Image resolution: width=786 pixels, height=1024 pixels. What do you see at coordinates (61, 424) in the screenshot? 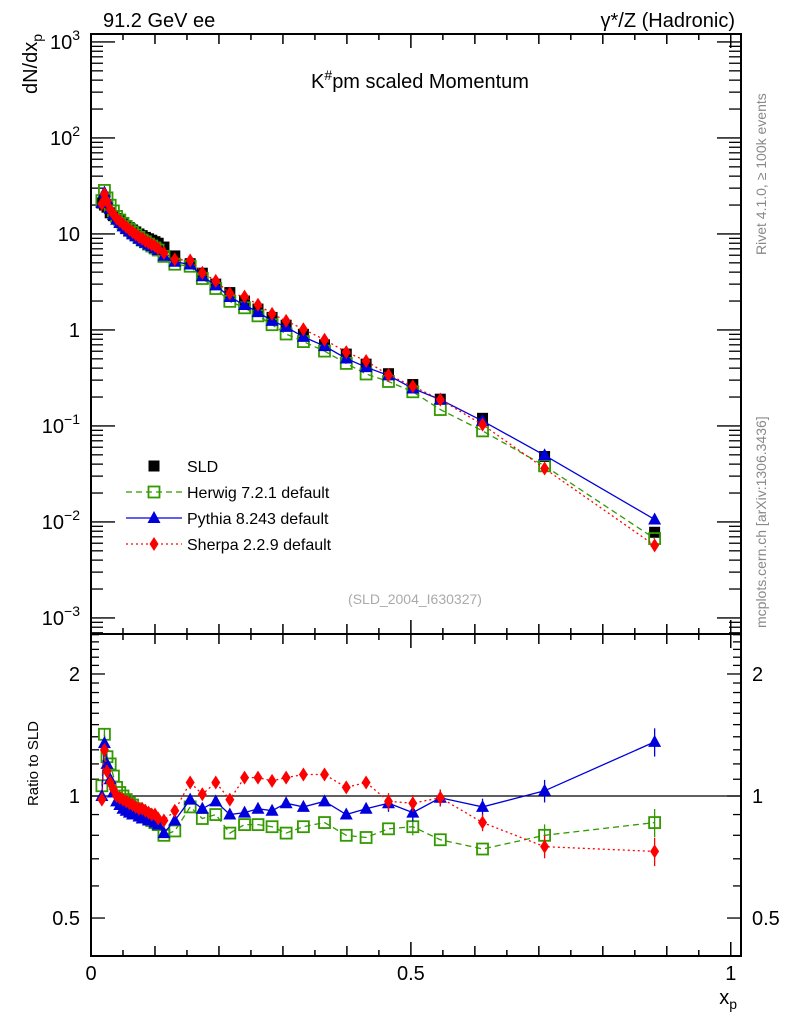
I see `y-tick-label: 10⁻¹` at bounding box center [61, 424].